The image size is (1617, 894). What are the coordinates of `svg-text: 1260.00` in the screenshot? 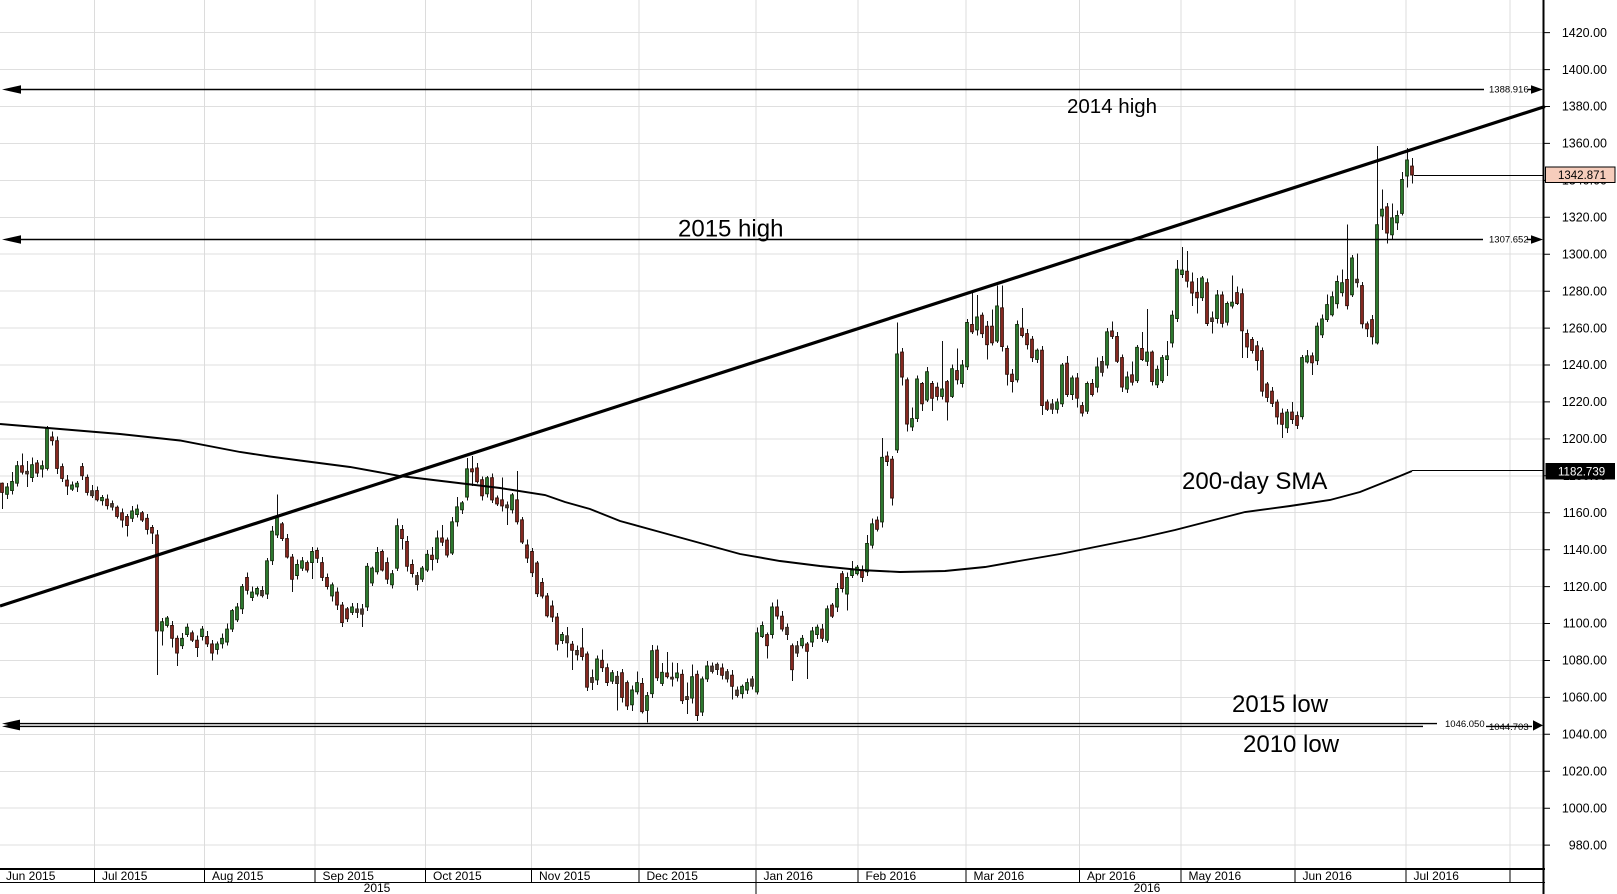 It's located at (1584, 328).